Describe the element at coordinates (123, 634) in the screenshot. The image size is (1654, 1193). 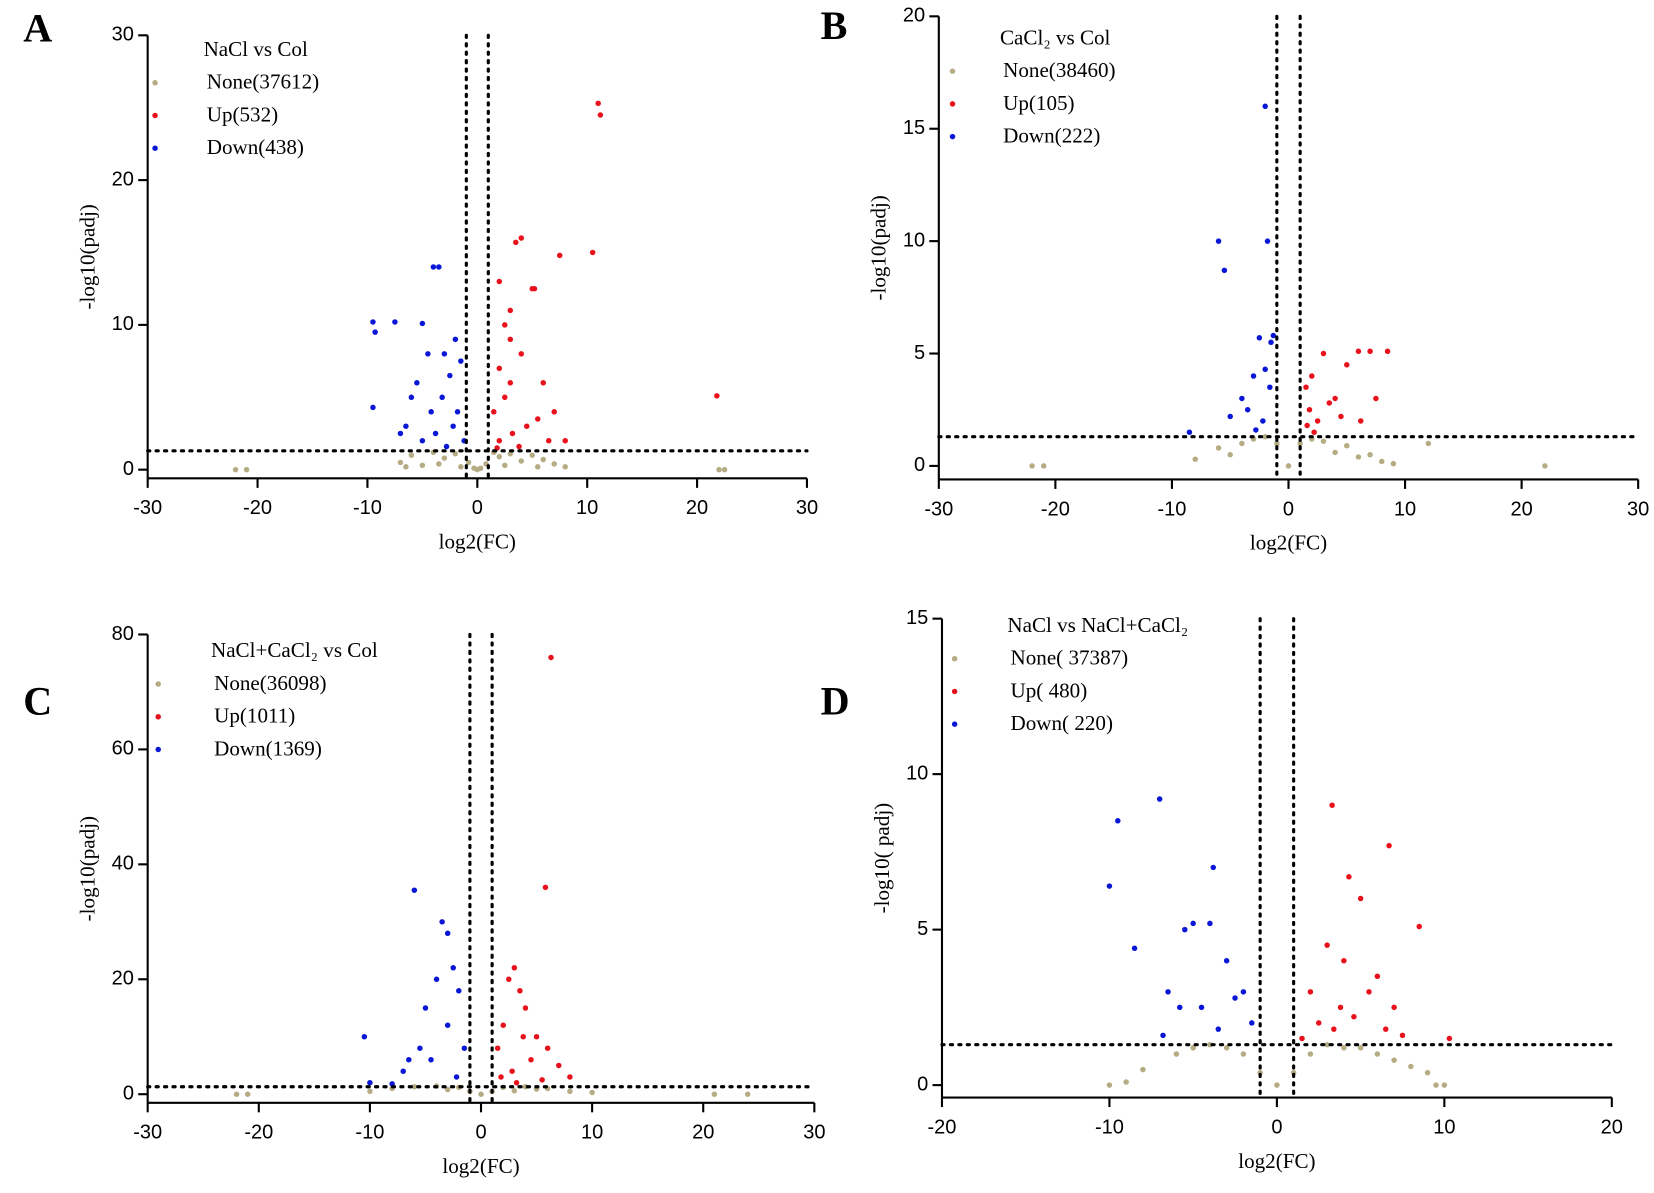
I see `y-tick-label: 80` at that location.